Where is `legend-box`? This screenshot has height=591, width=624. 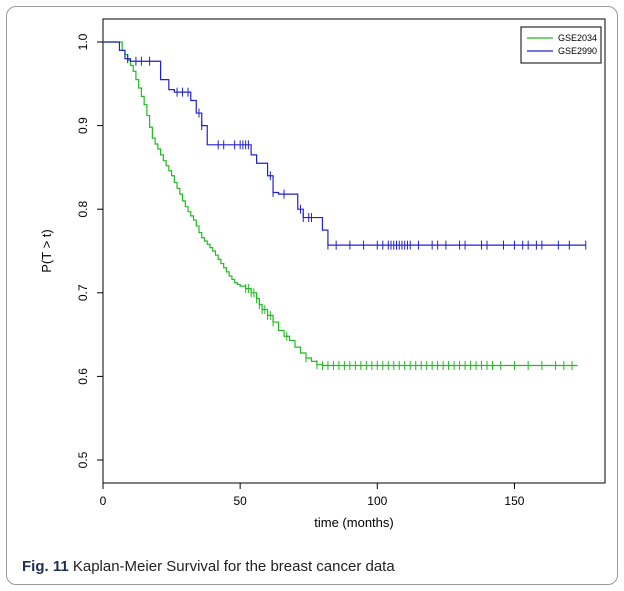
legend-box is located at coordinates (561, 45).